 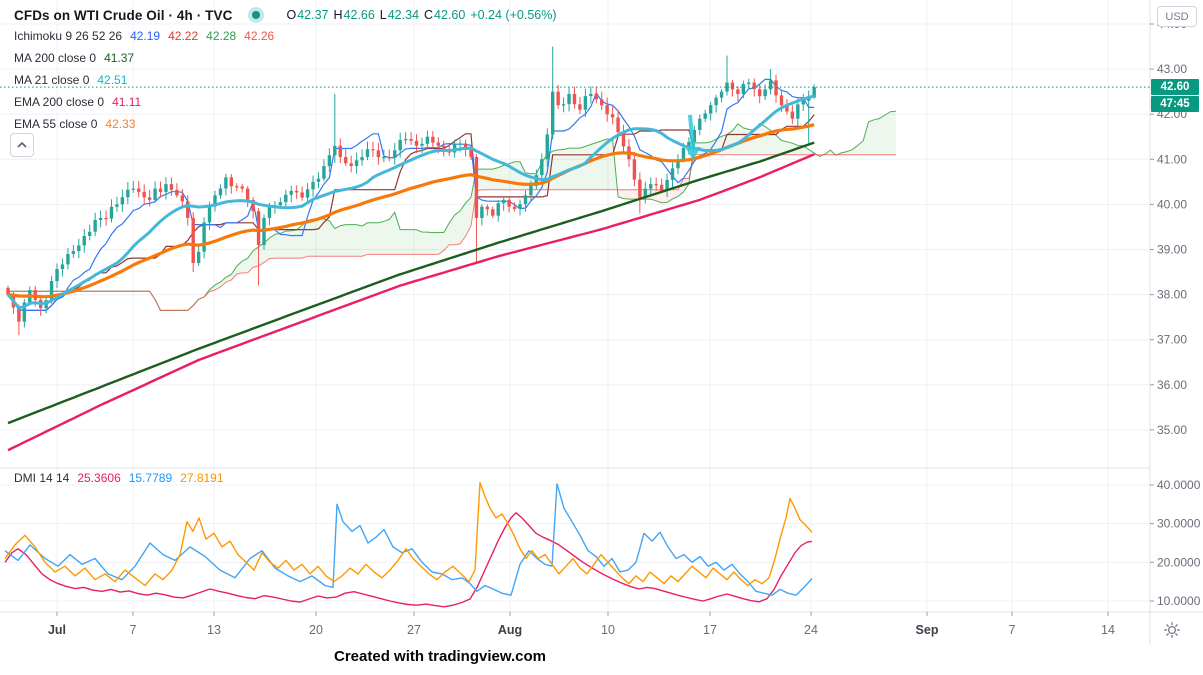 What do you see at coordinates (144, 80) in the screenshot?
I see `legend-row: MA 21 close 0 42.51` at bounding box center [144, 80].